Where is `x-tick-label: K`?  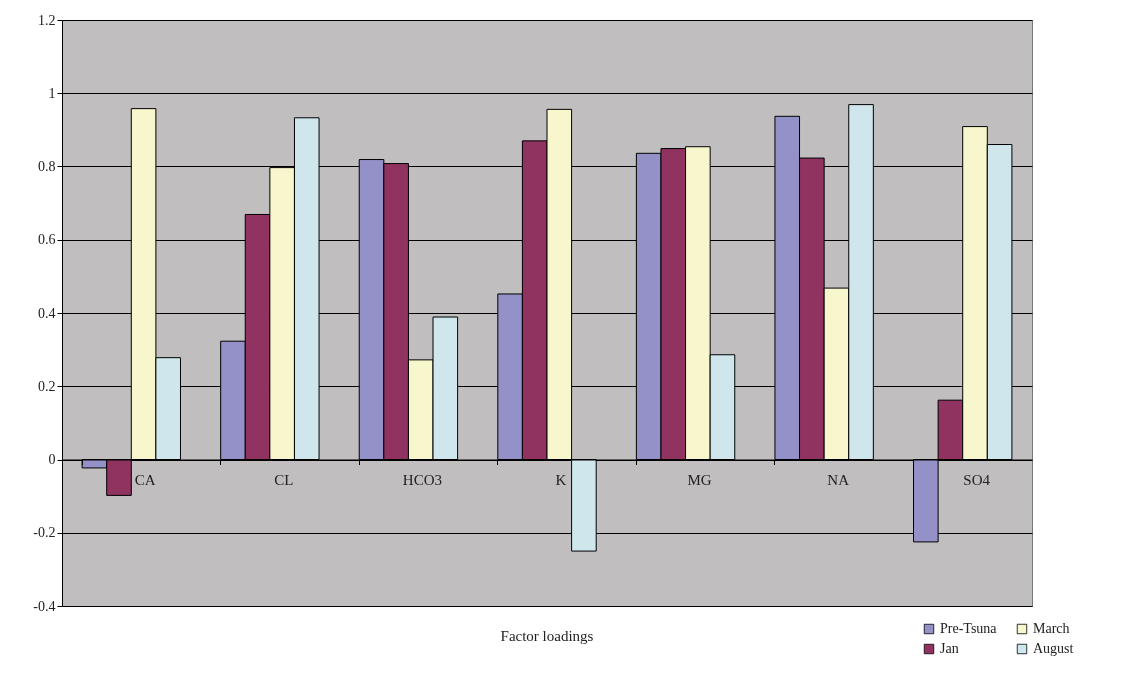
x-tick-label: K is located at coordinates (561, 480).